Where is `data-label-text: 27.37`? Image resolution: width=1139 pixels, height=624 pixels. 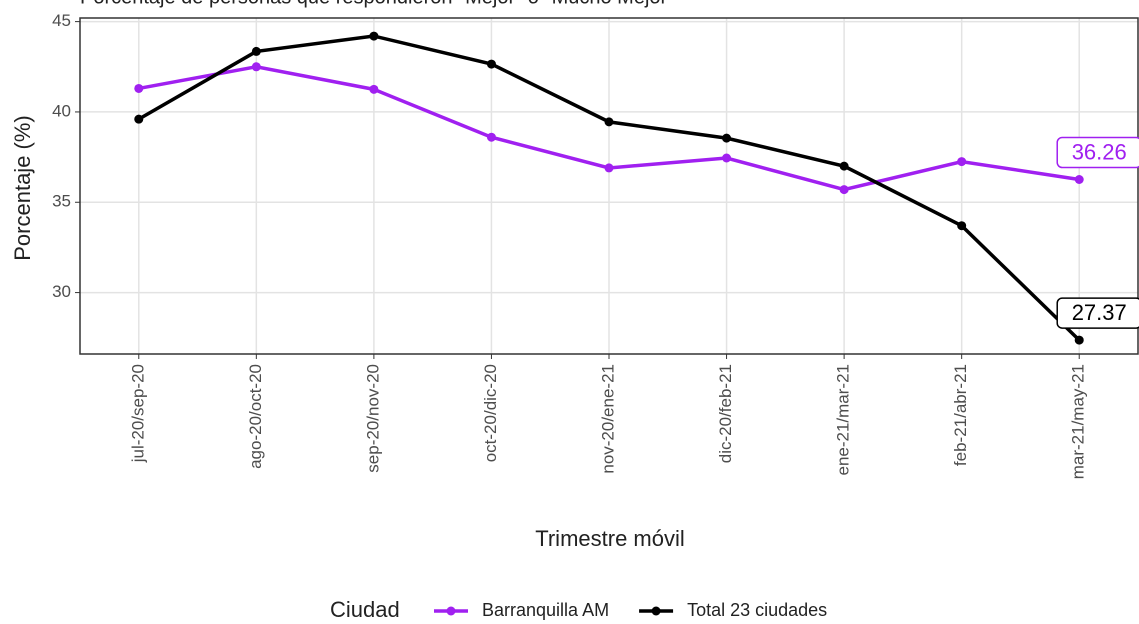 data-label-text: 27.37 is located at coordinates (1099, 312).